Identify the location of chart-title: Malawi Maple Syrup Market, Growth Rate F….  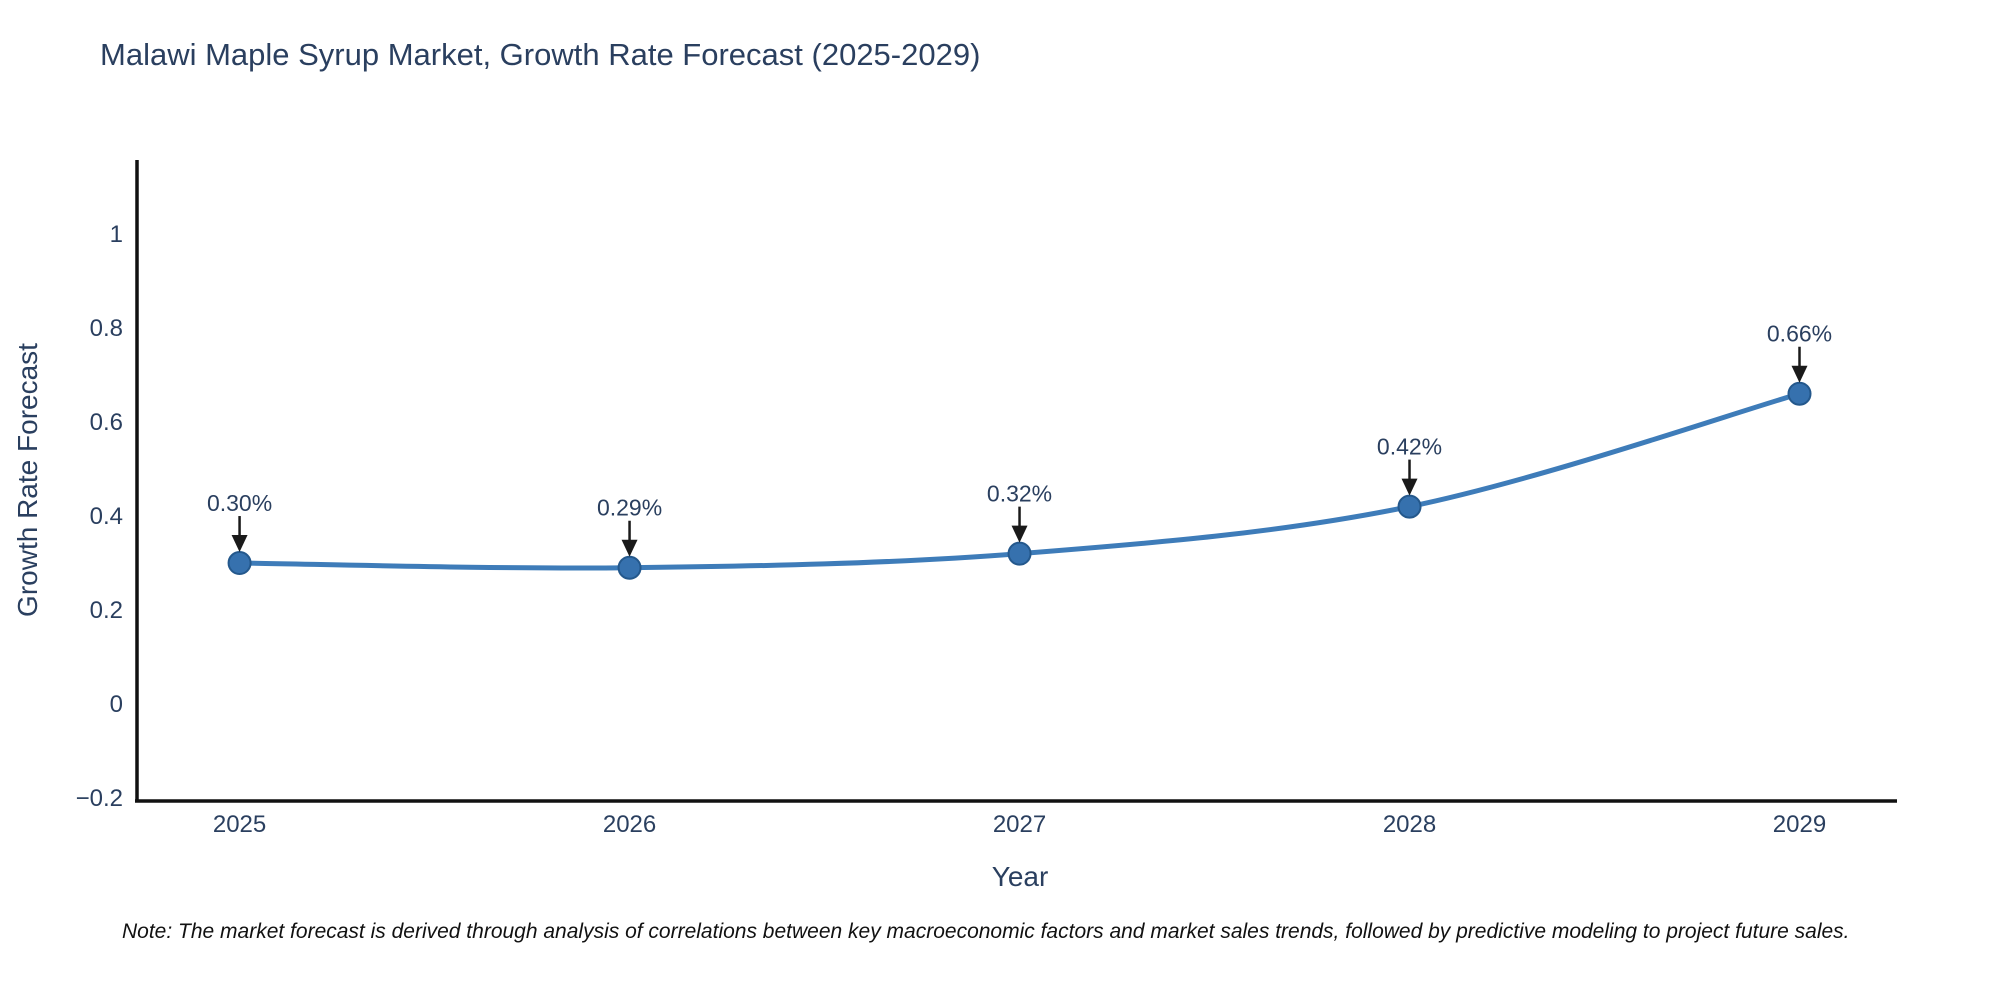
(540, 54).